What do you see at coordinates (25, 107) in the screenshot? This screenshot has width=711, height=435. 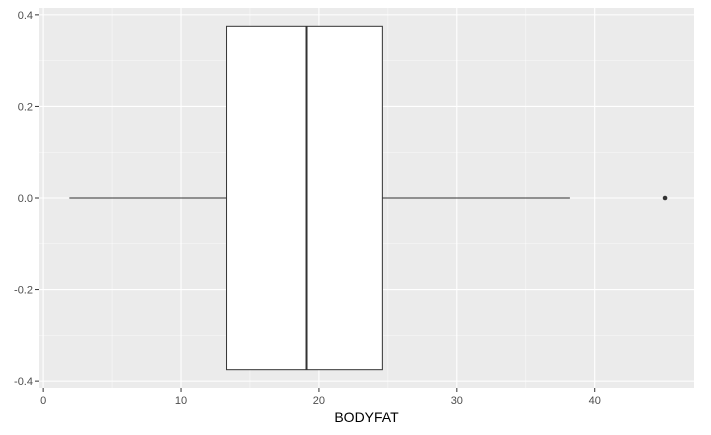 I see `y-tick-label: 0.2` at bounding box center [25, 107].